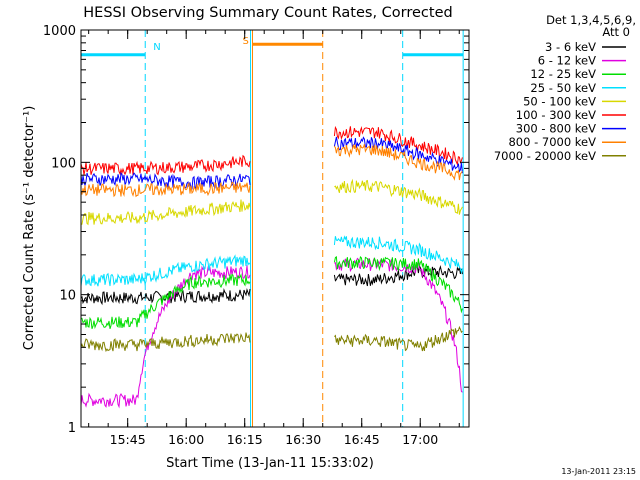  I want to click on x-tick-label: 16:00, so click(186, 439).